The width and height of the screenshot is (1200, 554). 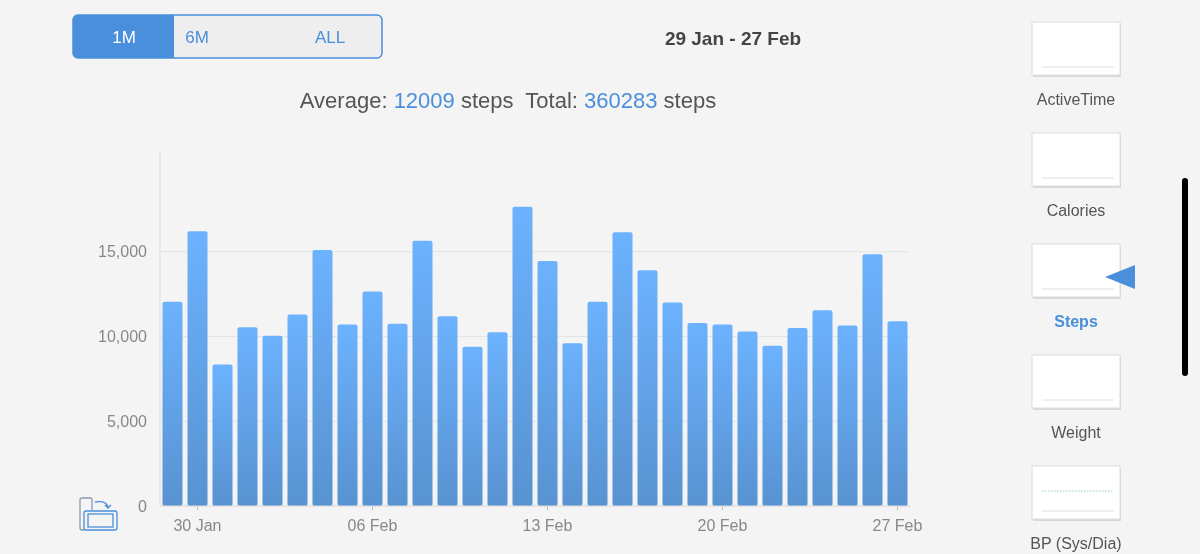 What do you see at coordinates (1076, 210) in the screenshot?
I see `text: Calories` at bounding box center [1076, 210].